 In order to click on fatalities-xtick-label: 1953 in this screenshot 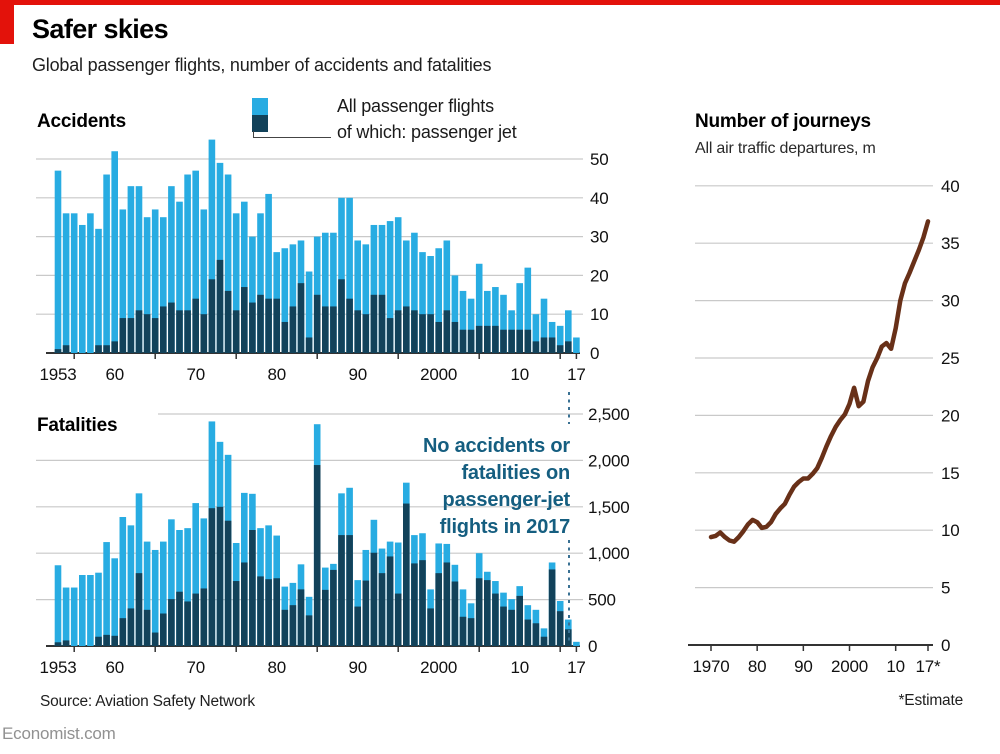, I will do `click(57, 667)`.